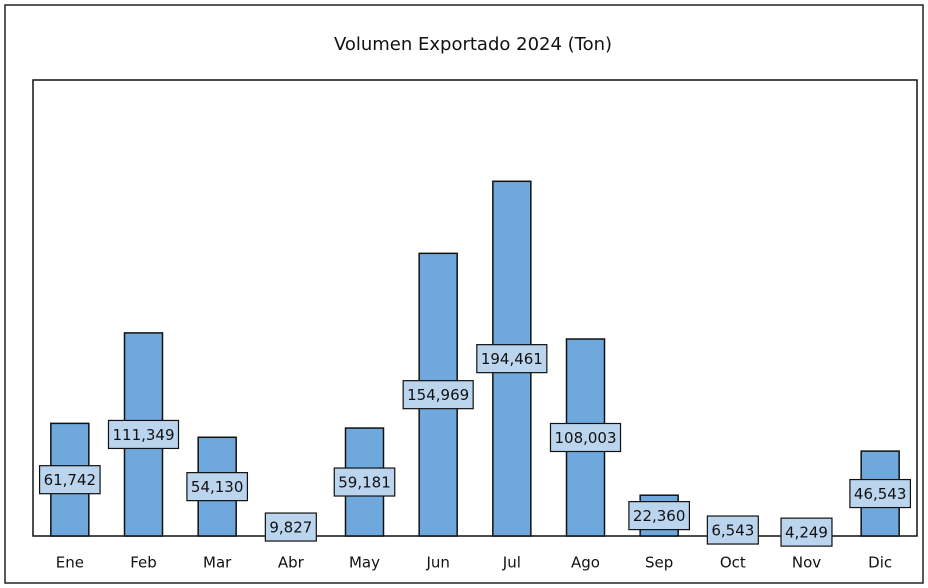 The width and height of the screenshot is (928, 588). I want to click on x-tick-label: Nov, so click(806, 563).